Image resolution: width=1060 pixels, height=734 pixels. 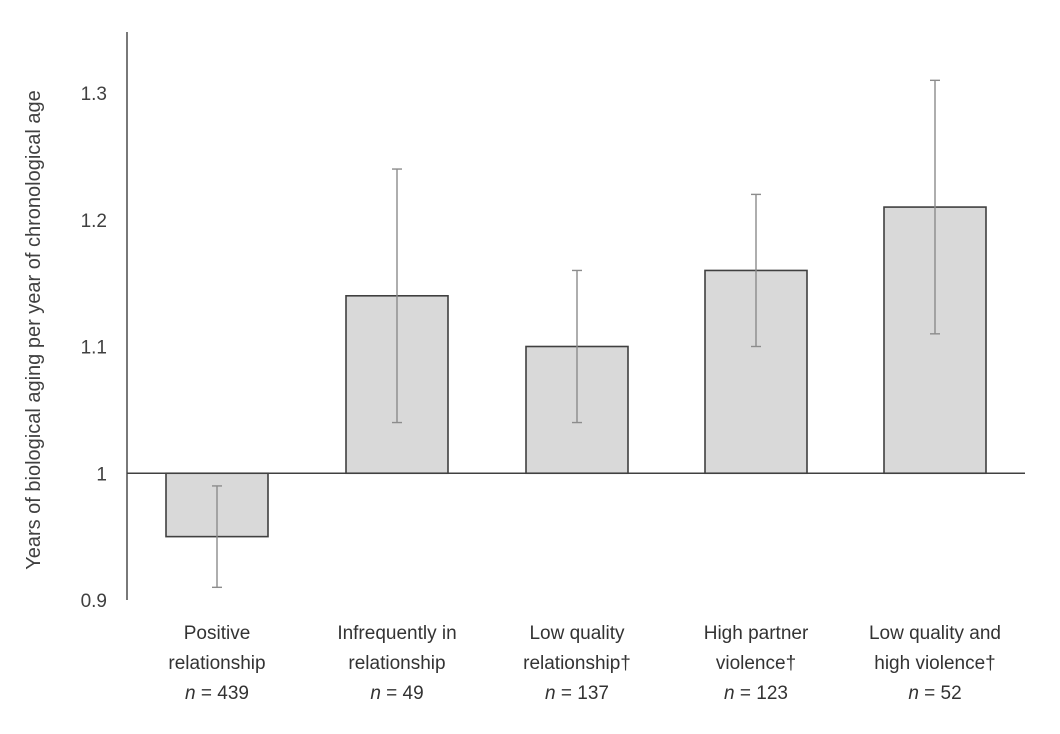 I want to click on category-label: Low quality and, so click(x=935, y=633).